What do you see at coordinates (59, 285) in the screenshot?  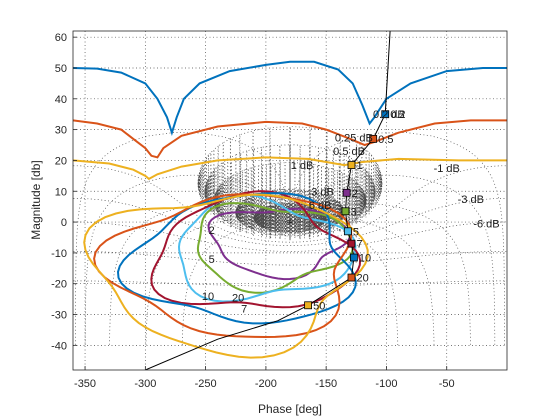 I see `y-tick-label: -20` at bounding box center [59, 285].